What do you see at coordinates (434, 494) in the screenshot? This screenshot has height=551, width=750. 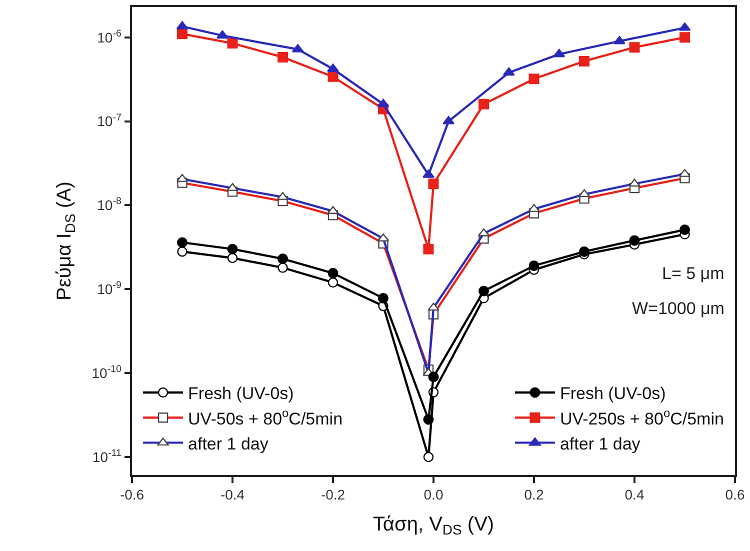 I see `x-tick-label: 0.0` at bounding box center [434, 494].